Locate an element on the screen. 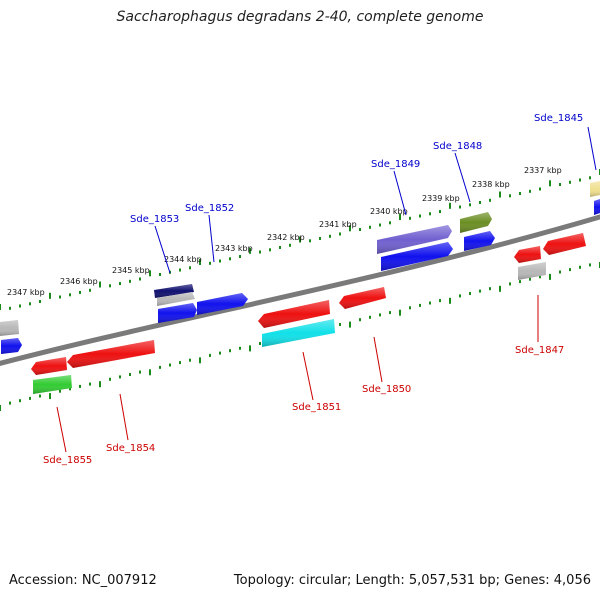 The width and height of the screenshot is (600, 600). gene-label-sde-1854: Sde_1854 is located at coordinates (130, 448).